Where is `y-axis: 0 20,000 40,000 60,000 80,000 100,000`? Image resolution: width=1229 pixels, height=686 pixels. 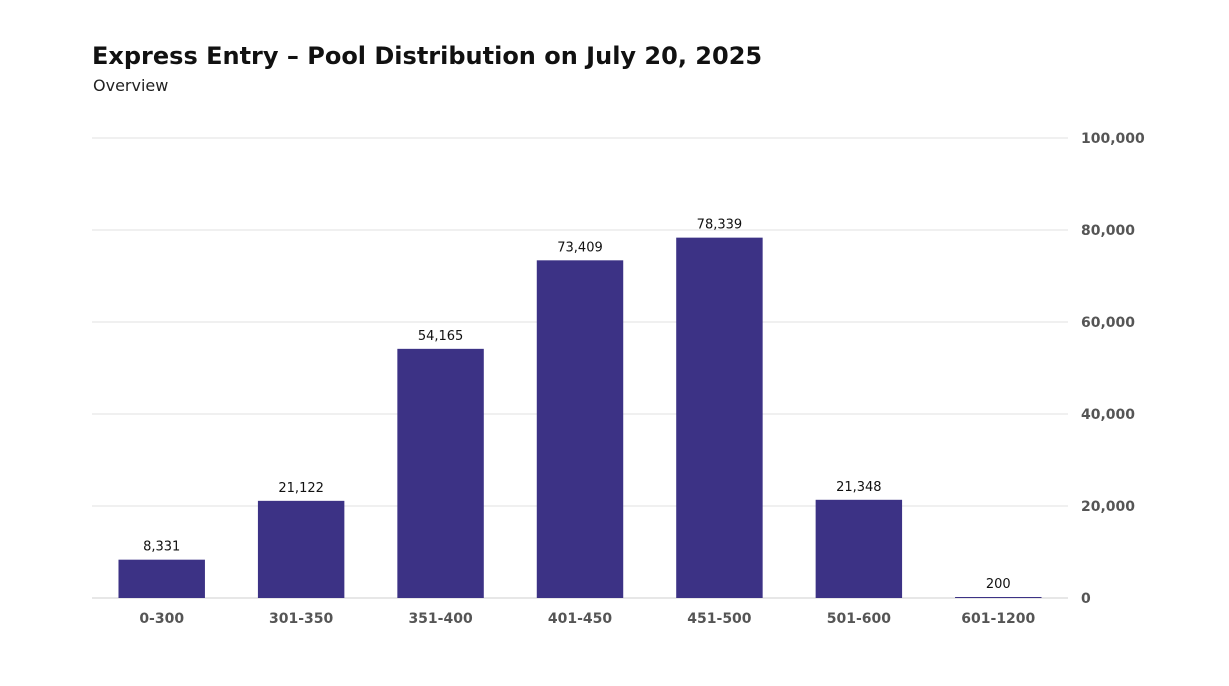 y-axis: 0 20,000 40,000 60,000 80,000 100,000 is located at coordinates (1113, 369).